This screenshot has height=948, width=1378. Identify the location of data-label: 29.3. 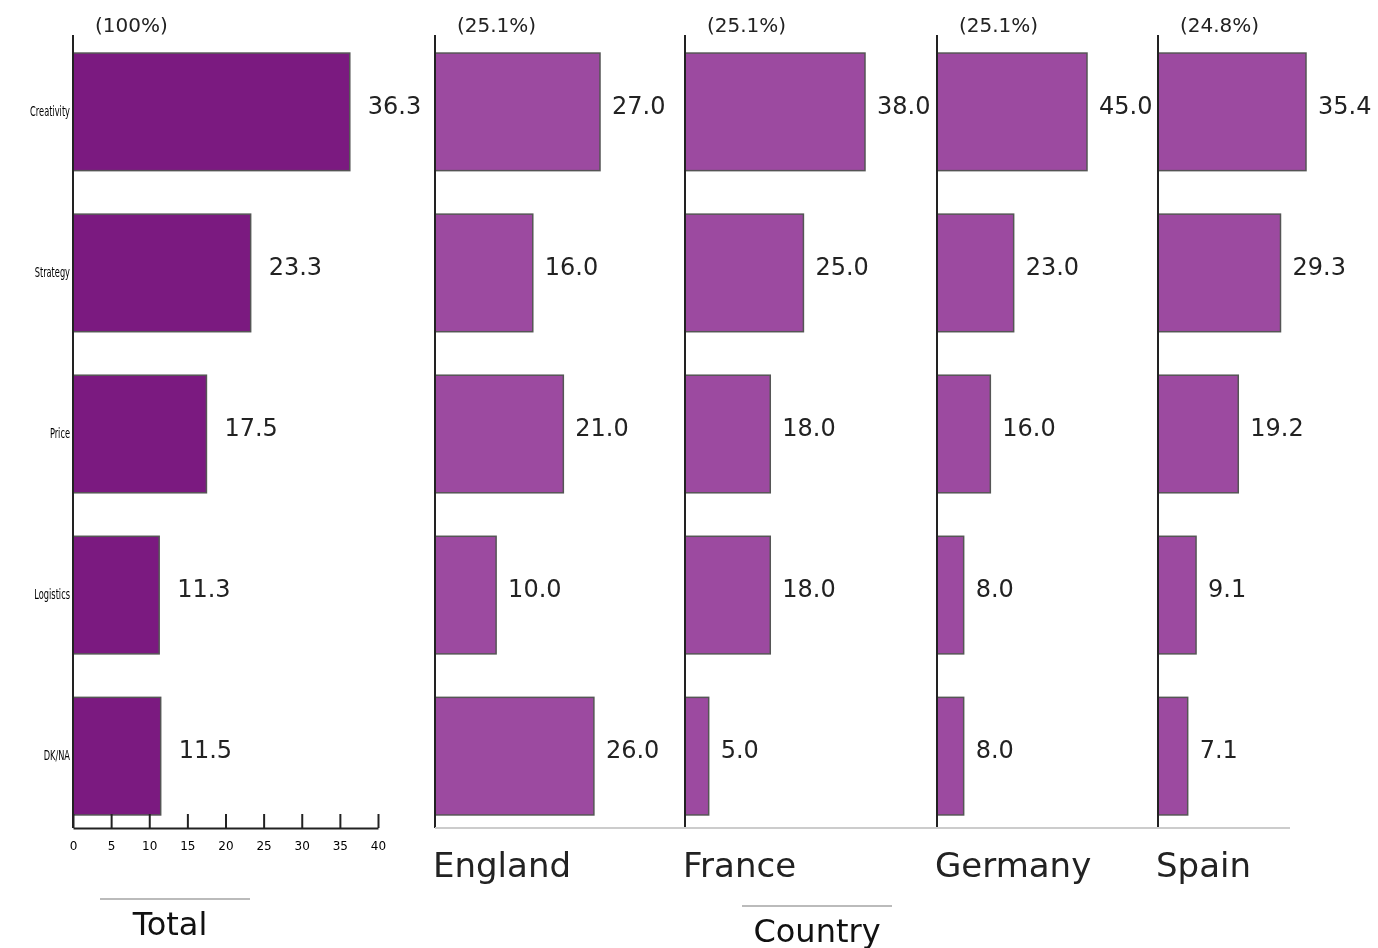
(1319, 266).